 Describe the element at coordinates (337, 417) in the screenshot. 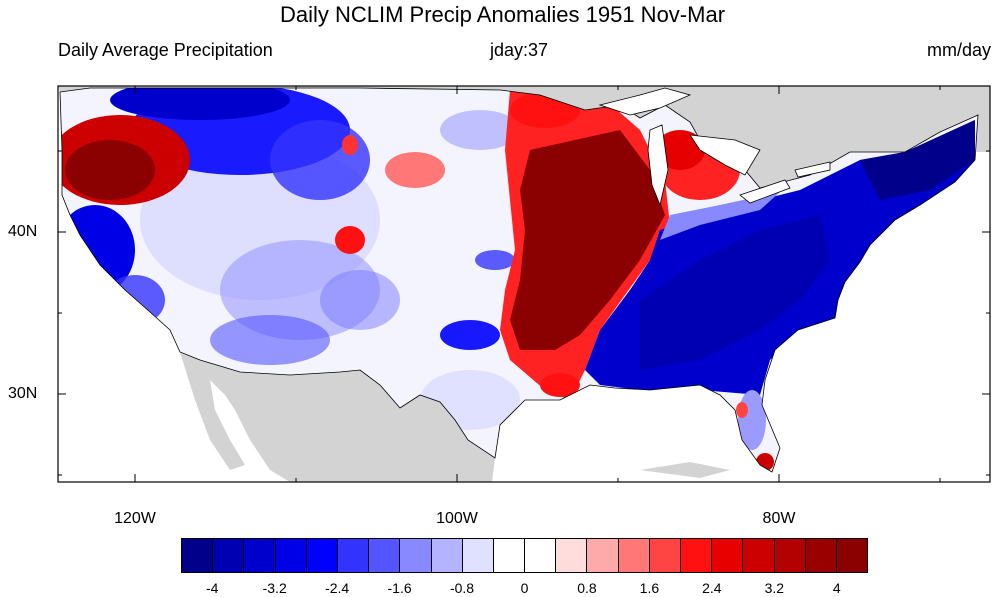

I see `mexico-land` at that location.